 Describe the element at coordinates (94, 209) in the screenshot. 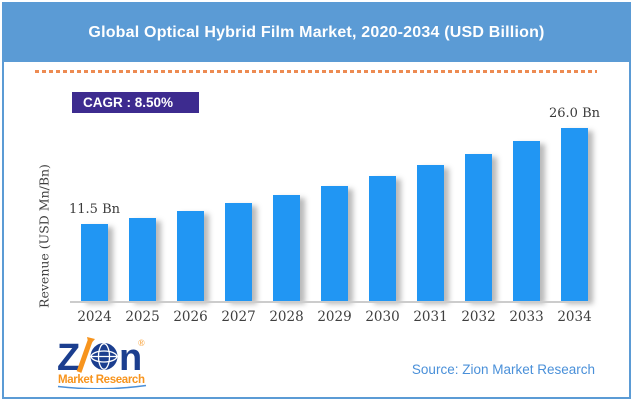

I see `bar-value-label: 11.5 Bn` at that location.